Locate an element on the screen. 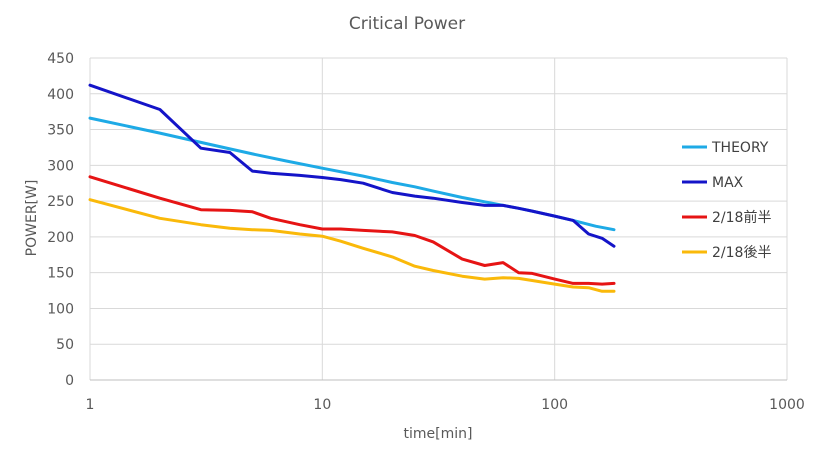  y-tick-label: 0 is located at coordinates (69, 381).